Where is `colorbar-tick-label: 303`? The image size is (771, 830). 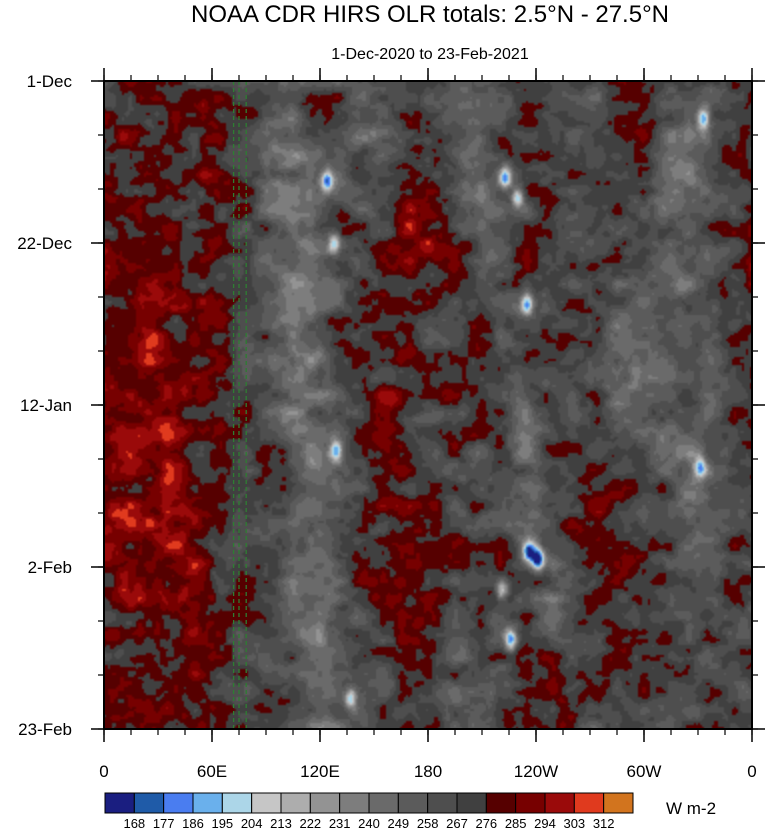 colorbar-tick-label: 303 is located at coordinates (574, 823).